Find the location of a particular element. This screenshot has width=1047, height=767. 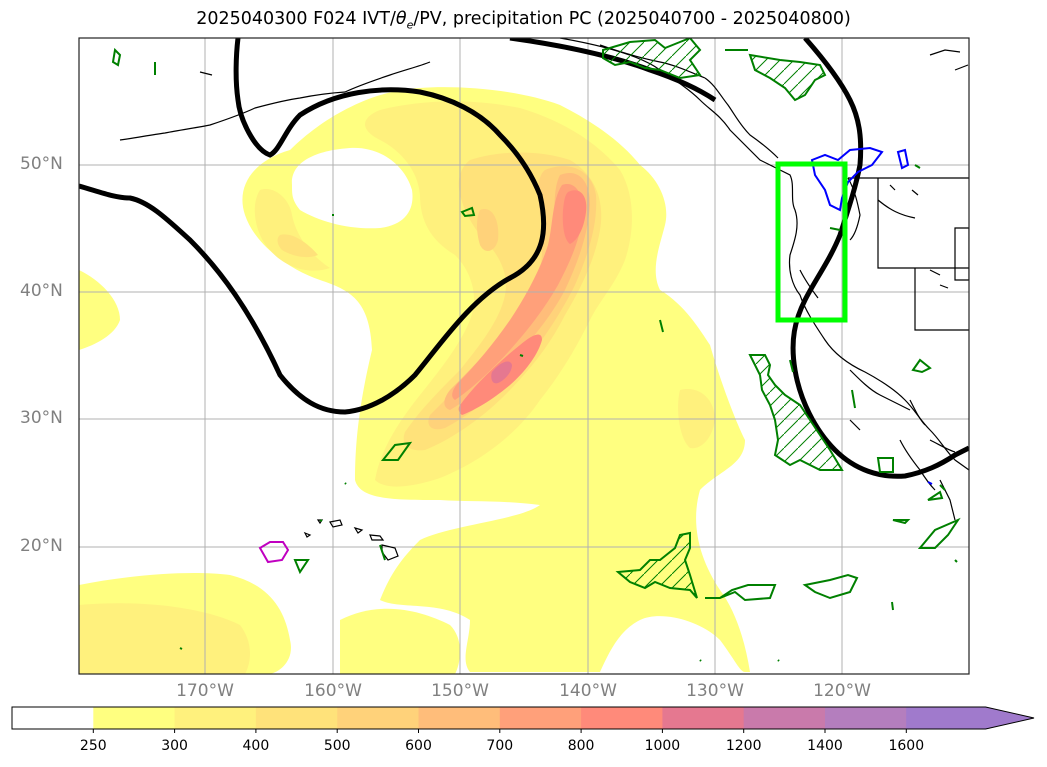

colorbar-outline is located at coordinates (523, 718).